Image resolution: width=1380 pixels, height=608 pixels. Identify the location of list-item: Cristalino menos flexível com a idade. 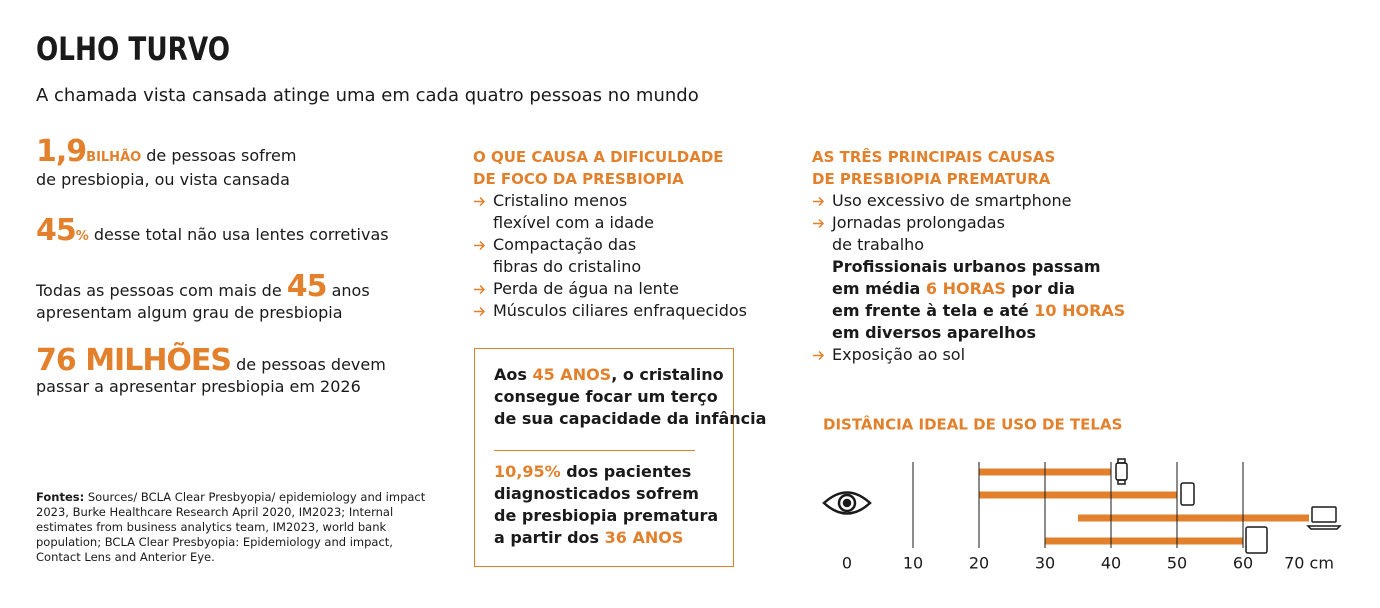
(610, 212).